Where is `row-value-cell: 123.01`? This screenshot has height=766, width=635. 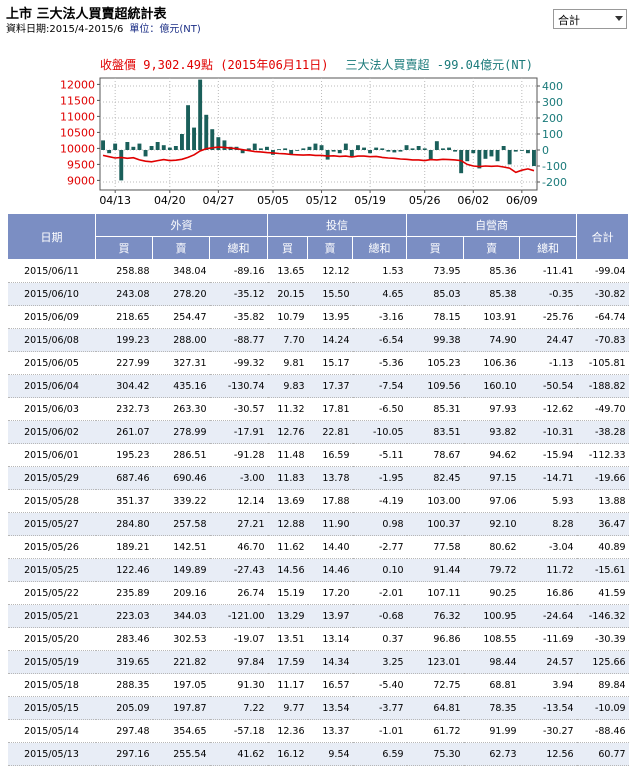 row-value-cell: 123.01 is located at coordinates (435, 662).